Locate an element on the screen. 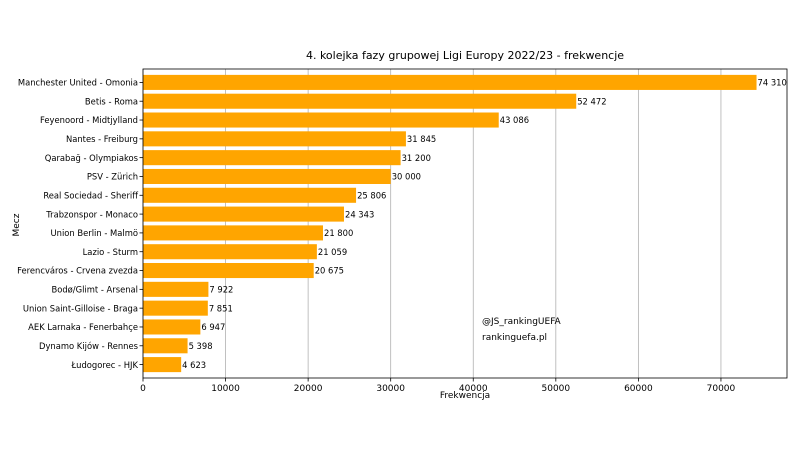  x-tick-label: 40000 is located at coordinates (473, 389).